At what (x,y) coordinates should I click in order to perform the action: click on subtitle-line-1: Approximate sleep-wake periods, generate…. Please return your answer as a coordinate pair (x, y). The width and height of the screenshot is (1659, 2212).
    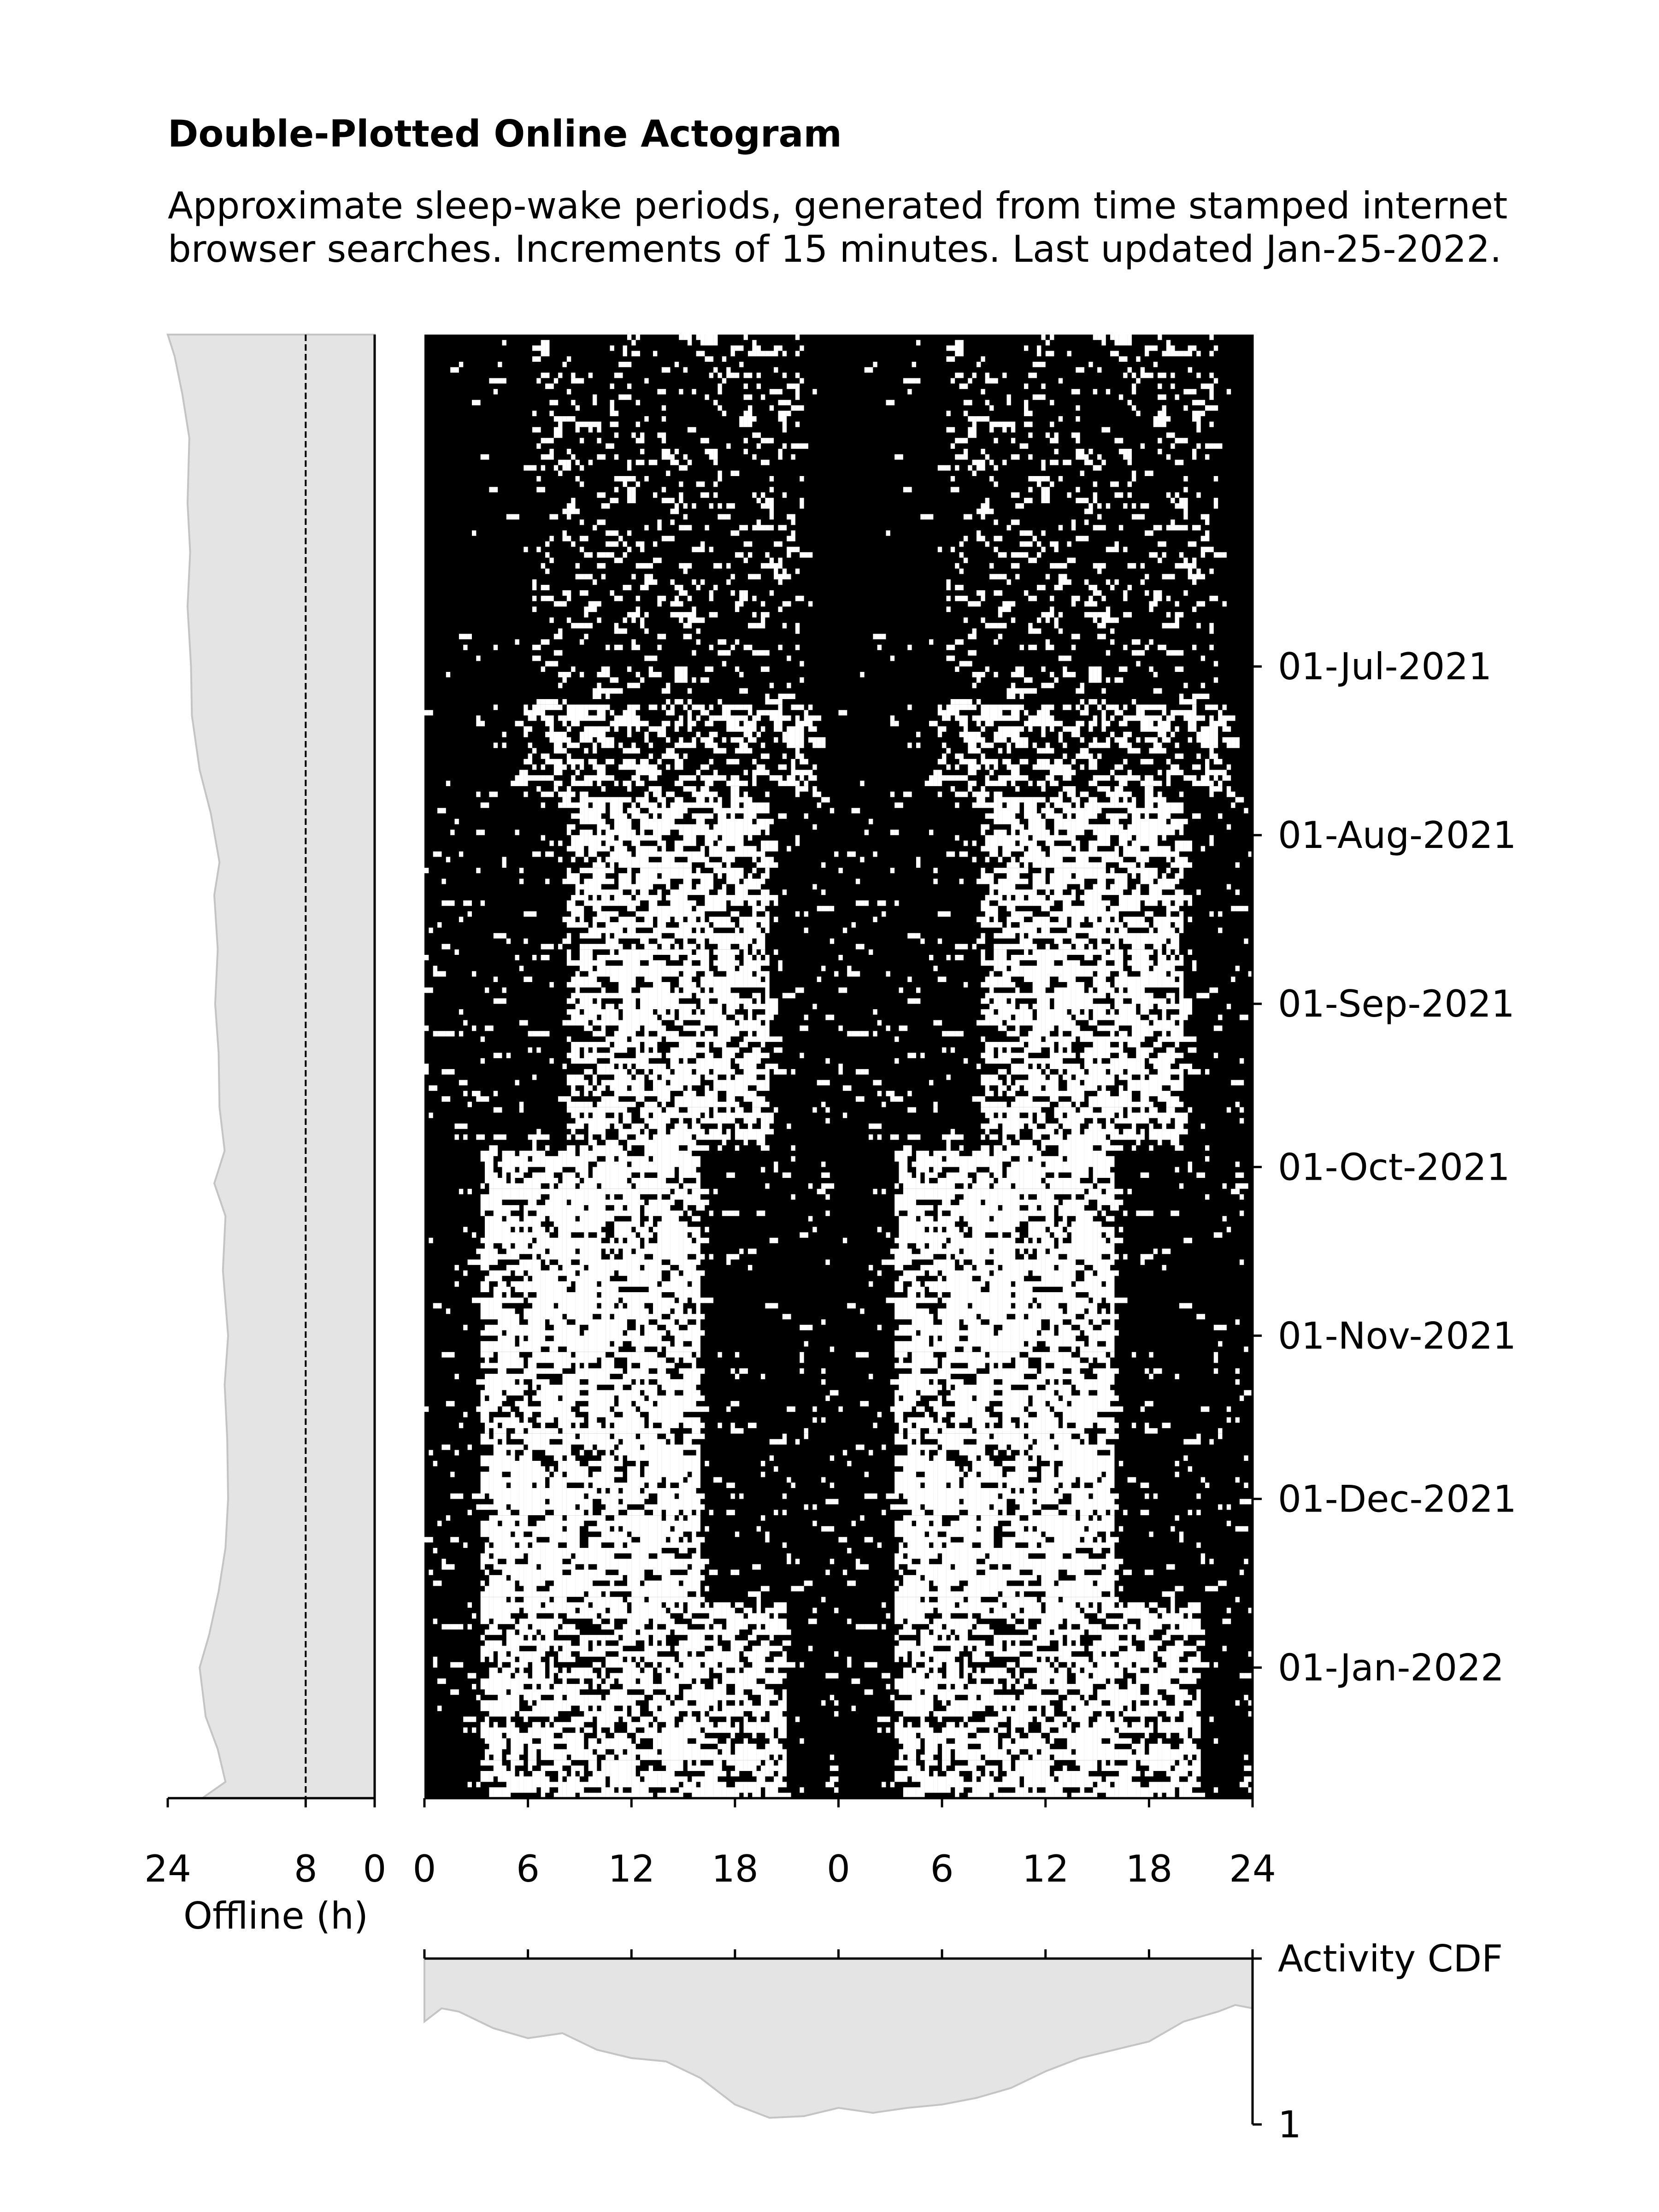
    Looking at the image, I should click on (838, 205).